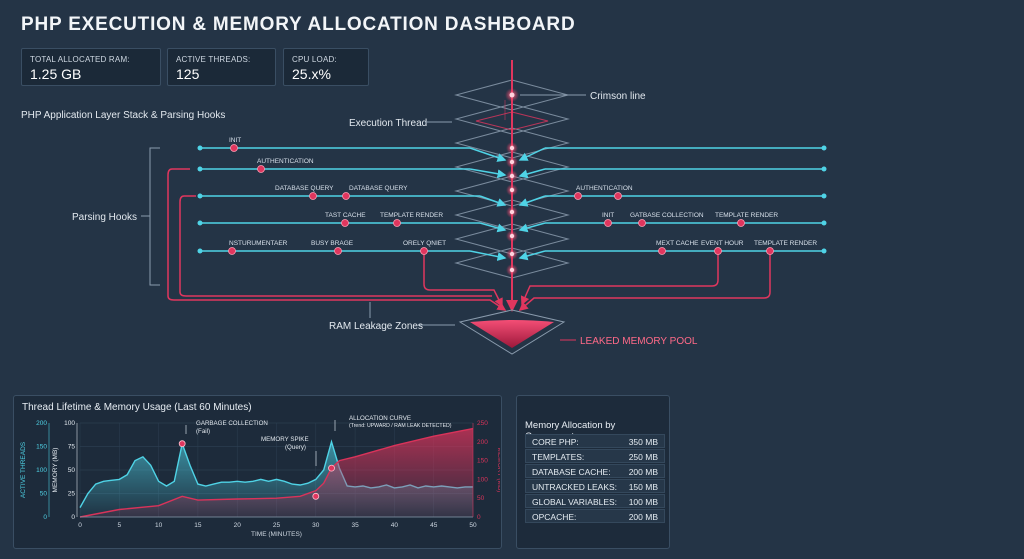  I want to click on annotation-sub: (Trend: UPWARD / RAM LEAK DETECTED), so click(400, 426).